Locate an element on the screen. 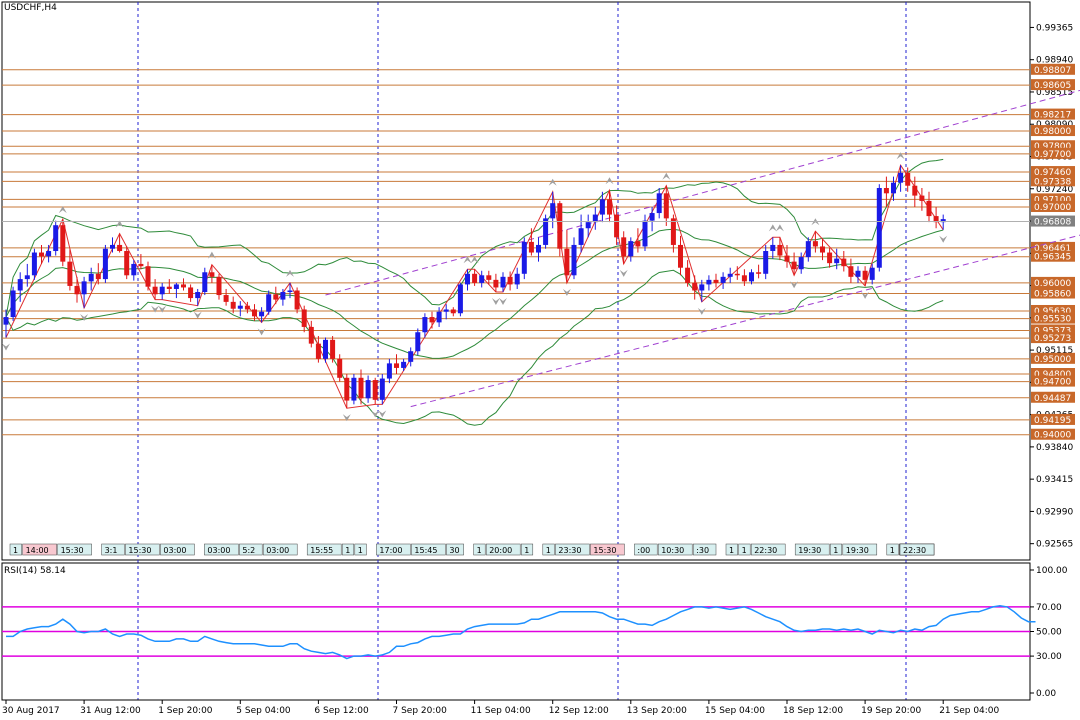 The height and width of the screenshot is (720, 1080). last-price-label: 0.96808 is located at coordinates (1052, 223).